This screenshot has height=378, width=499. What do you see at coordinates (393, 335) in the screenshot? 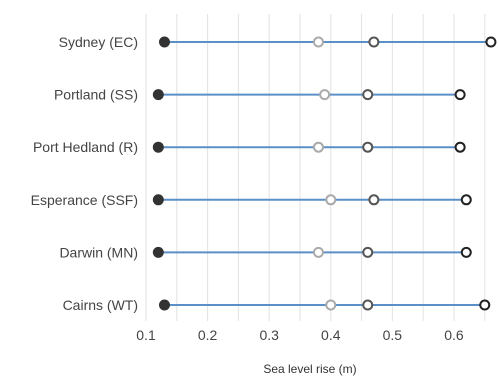
I see `x-tick-label: 0.5` at bounding box center [393, 335].